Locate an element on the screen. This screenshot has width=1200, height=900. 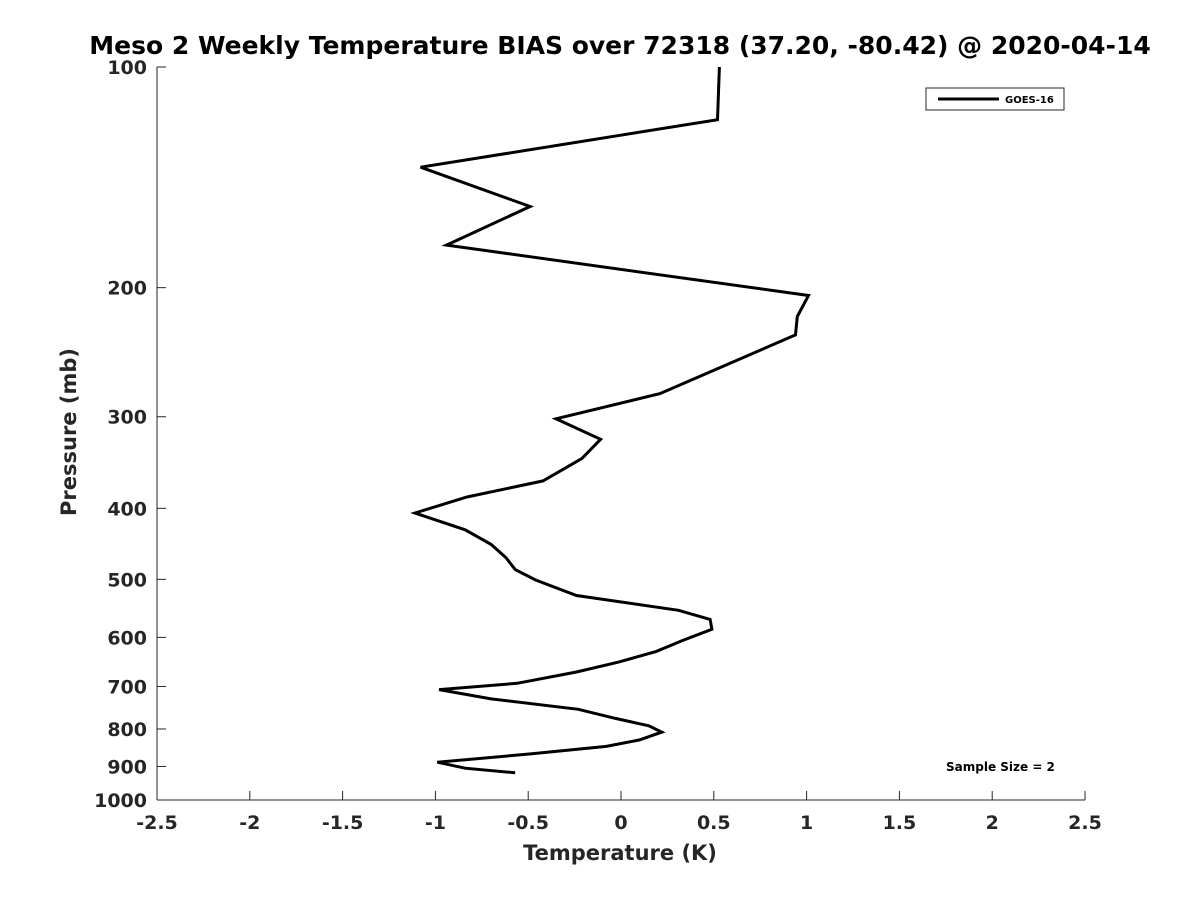
y-tick-label: 500 is located at coordinates (127, 580).